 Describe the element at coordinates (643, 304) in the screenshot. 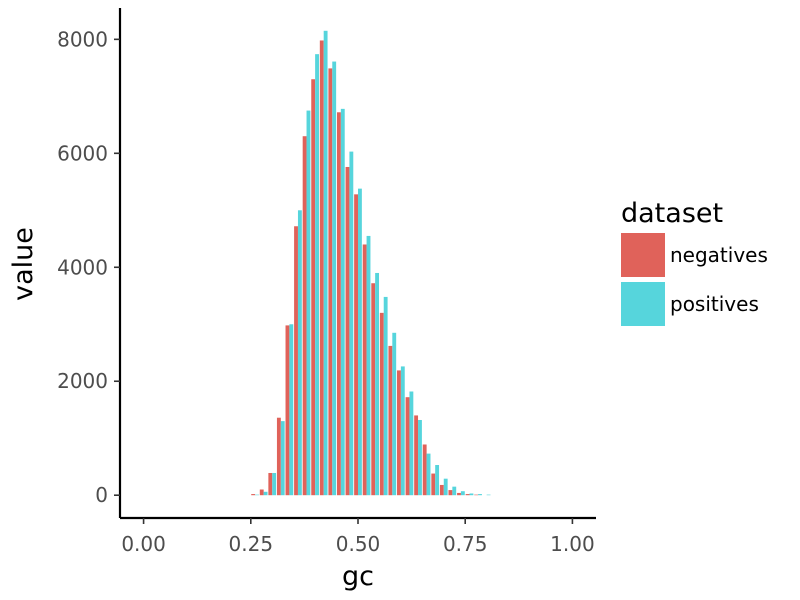

I see `legend-key-positives` at that location.